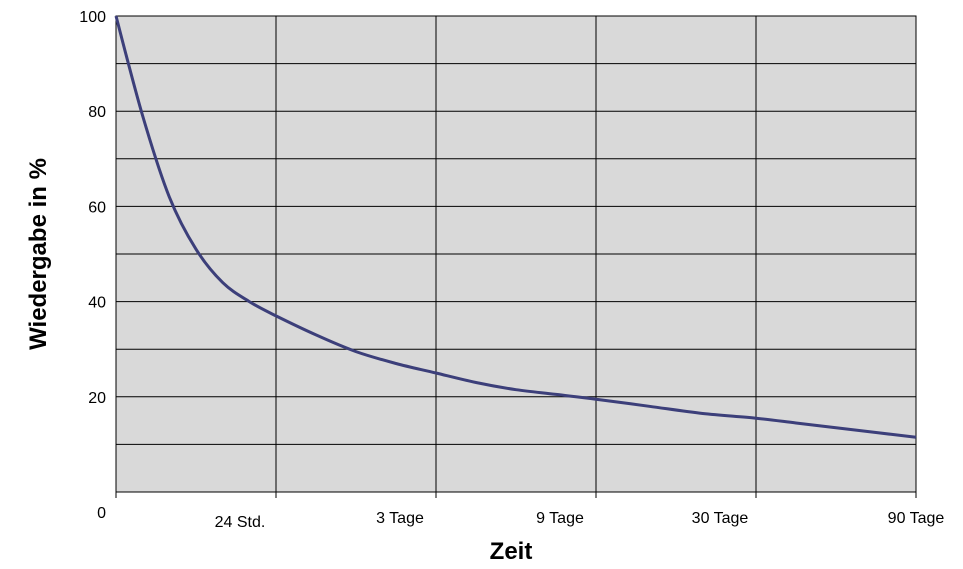 The width and height of the screenshot is (963, 569). I want to click on y-tick-label: 0, so click(101, 513).